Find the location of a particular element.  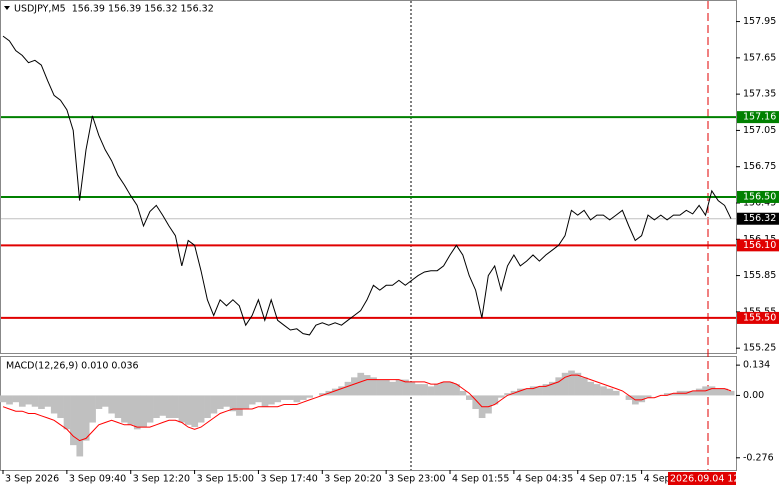

level-label: 156.10 is located at coordinates (759, 245).